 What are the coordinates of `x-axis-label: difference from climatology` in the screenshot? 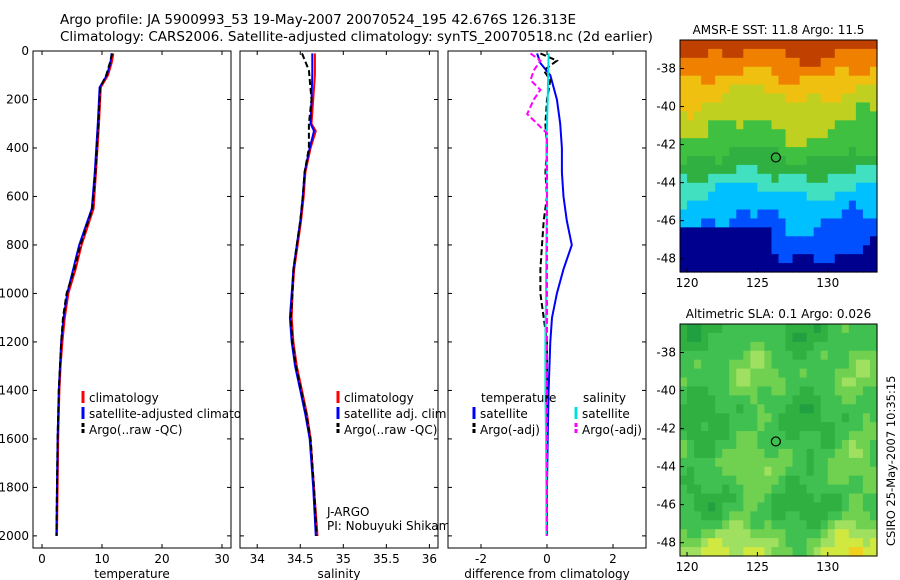 It's located at (547, 573).